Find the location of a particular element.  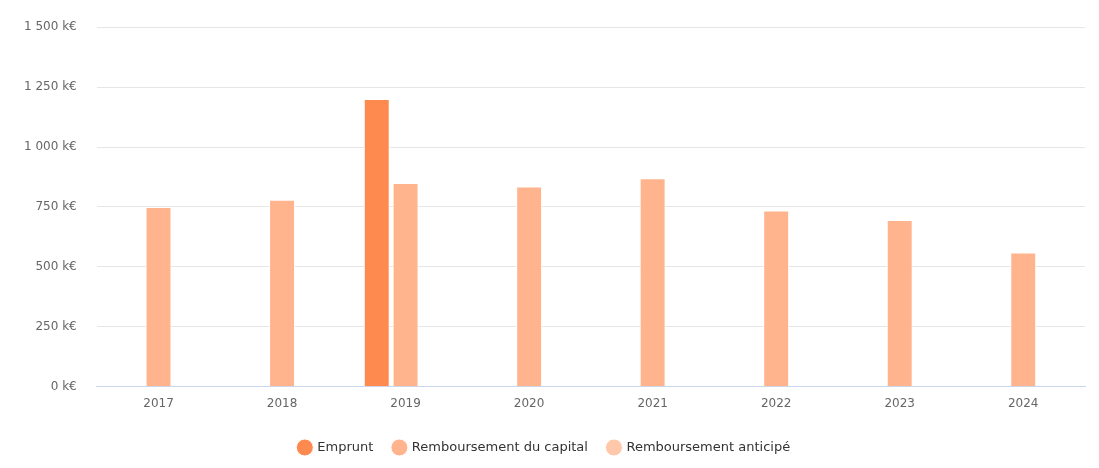

y-tick-label: 1 000 k€ is located at coordinates (50, 146).